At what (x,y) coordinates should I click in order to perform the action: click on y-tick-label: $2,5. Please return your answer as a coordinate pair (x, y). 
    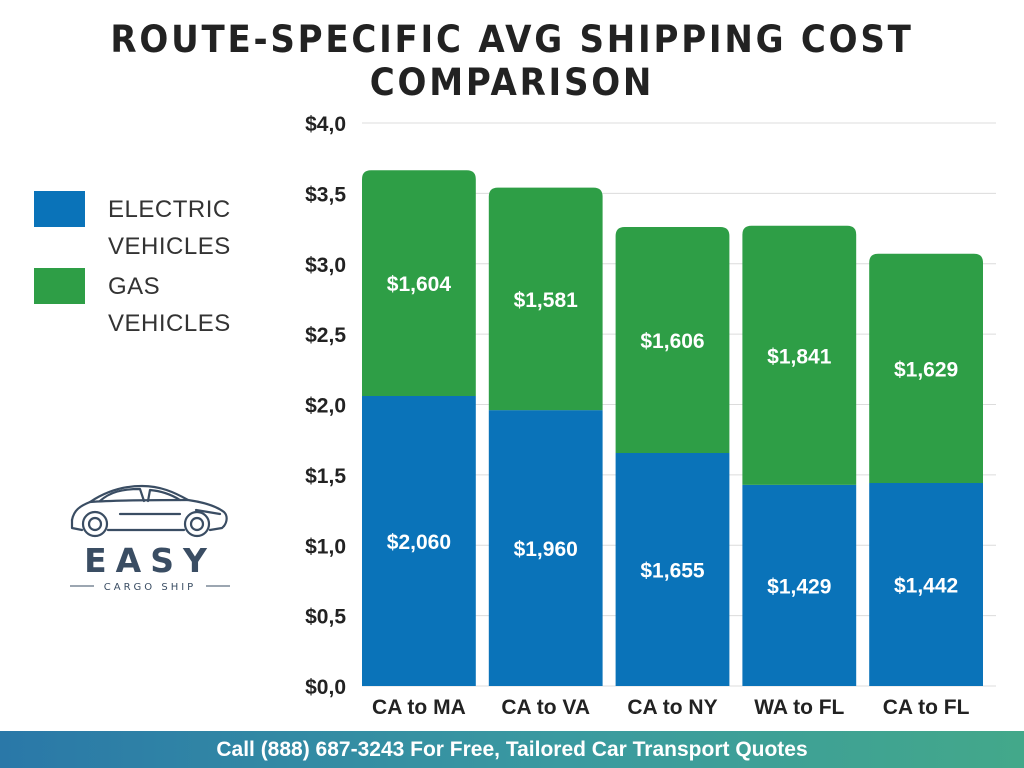
    Looking at the image, I should click on (325, 335).